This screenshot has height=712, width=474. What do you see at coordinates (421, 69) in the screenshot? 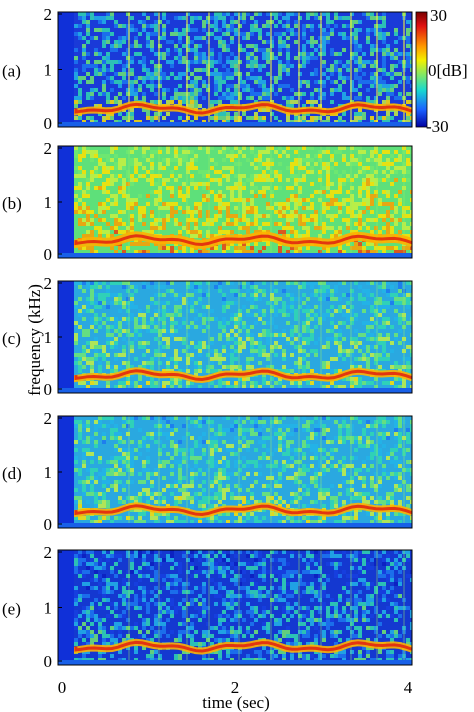
I see `colorbar-gradient` at bounding box center [421, 69].